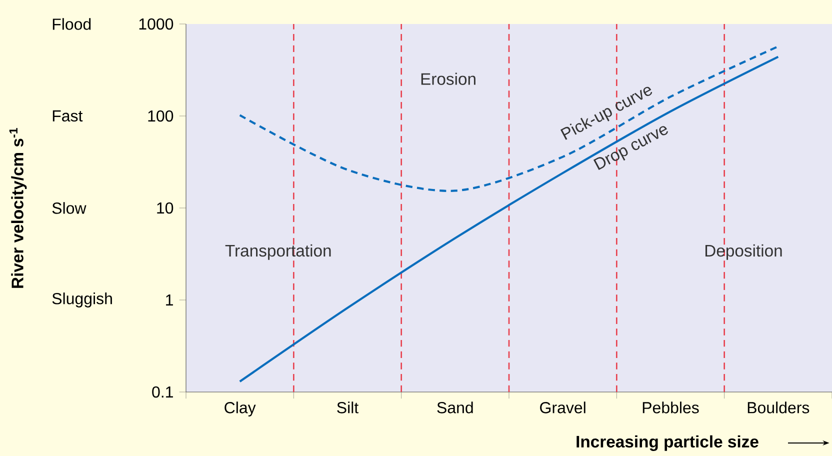 This screenshot has width=832, height=456. What do you see at coordinates (455, 408) in the screenshot?
I see `x-tick-label: Sand` at bounding box center [455, 408].